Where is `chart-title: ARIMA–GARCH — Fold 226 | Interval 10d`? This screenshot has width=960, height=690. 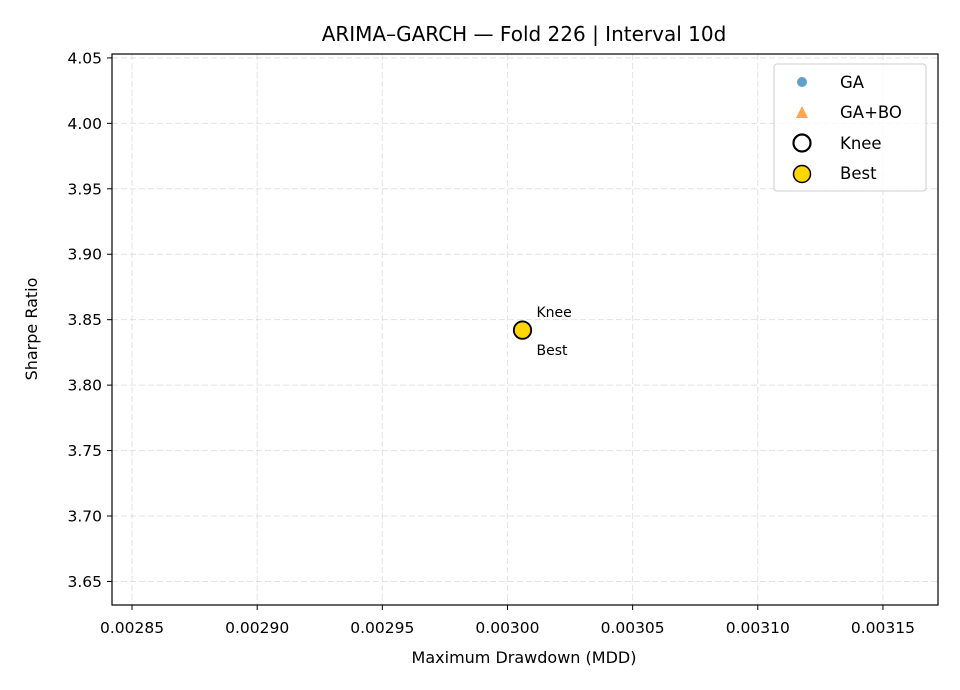
chart-title: ARIMA–GARCH — Fold 226 | Interval 10d is located at coordinates (524, 34).